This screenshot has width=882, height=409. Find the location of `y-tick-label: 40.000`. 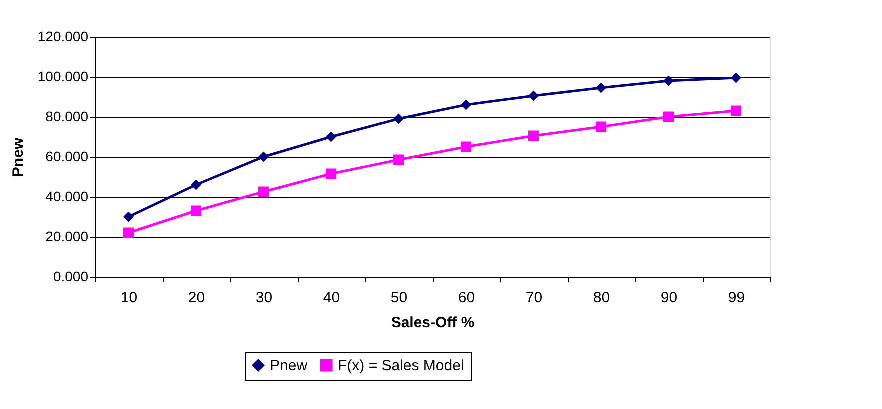

y-tick-label: 40.000 is located at coordinates (67, 196).